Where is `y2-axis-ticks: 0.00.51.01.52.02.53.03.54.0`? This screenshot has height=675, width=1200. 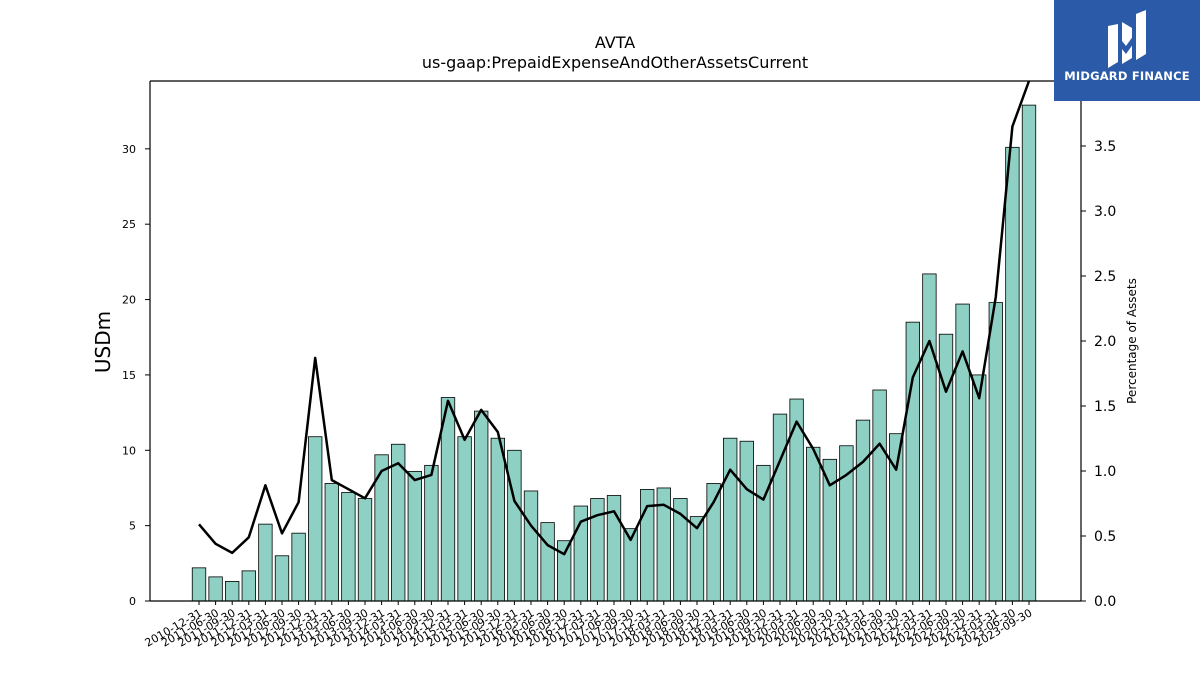 y2-axis-ticks: 0.00.51.01.52.02.53.03.54.0 is located at coordinates (1098, 342).